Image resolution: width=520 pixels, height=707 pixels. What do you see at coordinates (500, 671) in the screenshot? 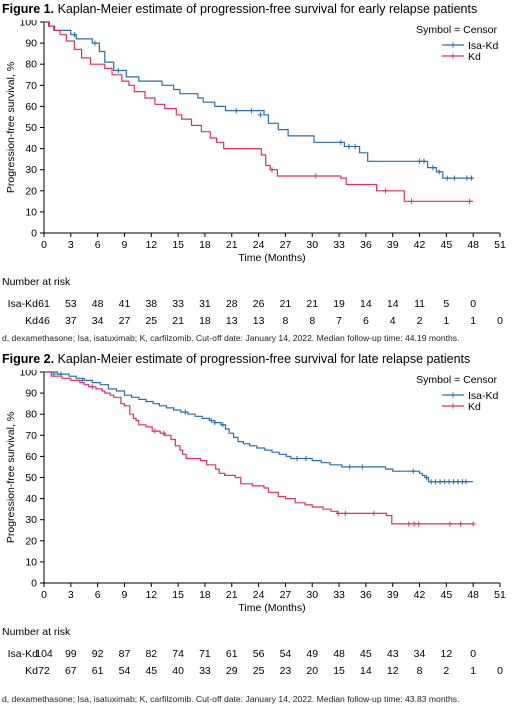
I see `fig2-risk-kd-cell-17: 0` at bounding box center [500, 671].